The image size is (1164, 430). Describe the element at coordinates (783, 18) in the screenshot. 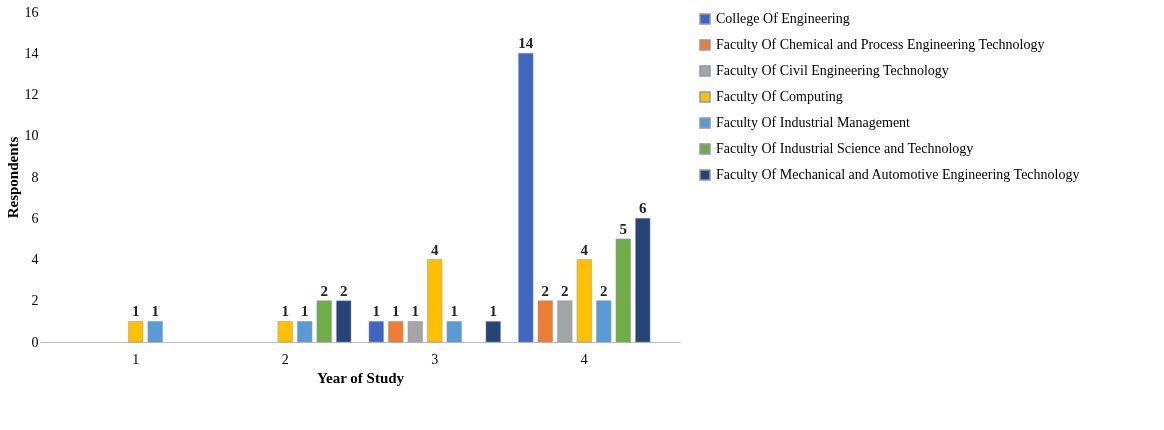

I see `legend-label: College Of Engineering` at that location.